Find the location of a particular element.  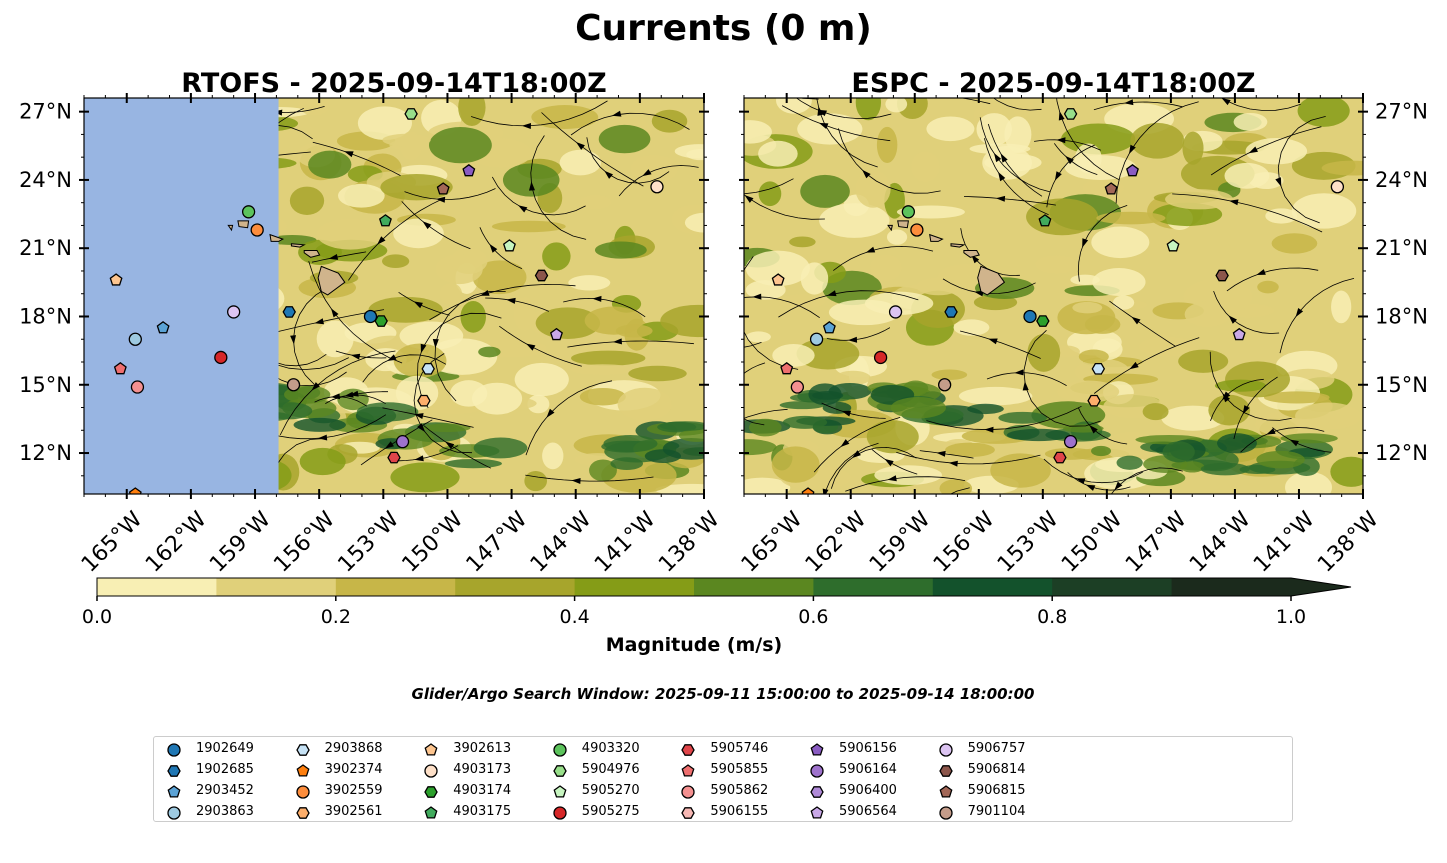

no-data-region is located at coordinates (181, 296).